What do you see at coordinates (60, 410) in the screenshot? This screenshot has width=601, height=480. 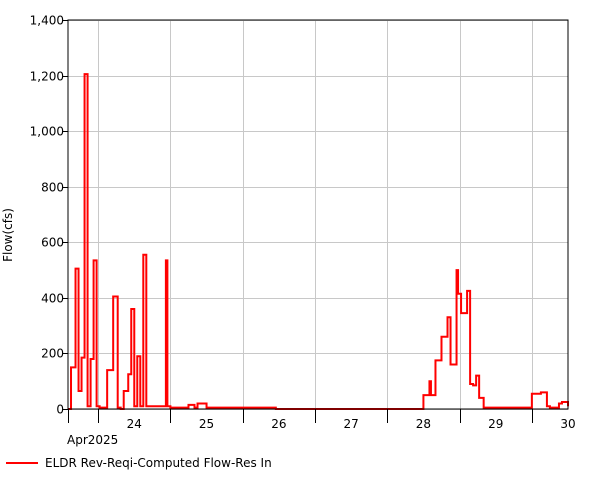 I see `y-tick-label: 0` at bounding box center [60, 410].